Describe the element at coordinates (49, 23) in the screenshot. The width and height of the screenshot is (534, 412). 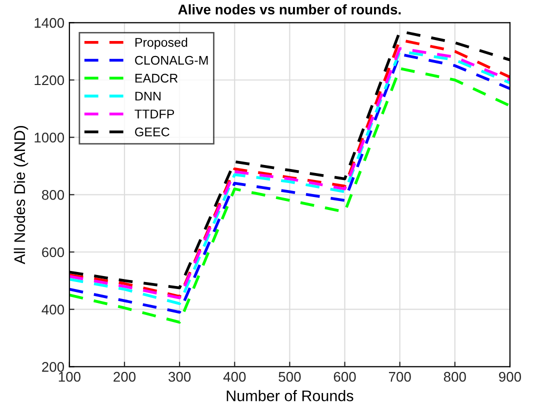
I see `y-tick-label: 1400` at that location.